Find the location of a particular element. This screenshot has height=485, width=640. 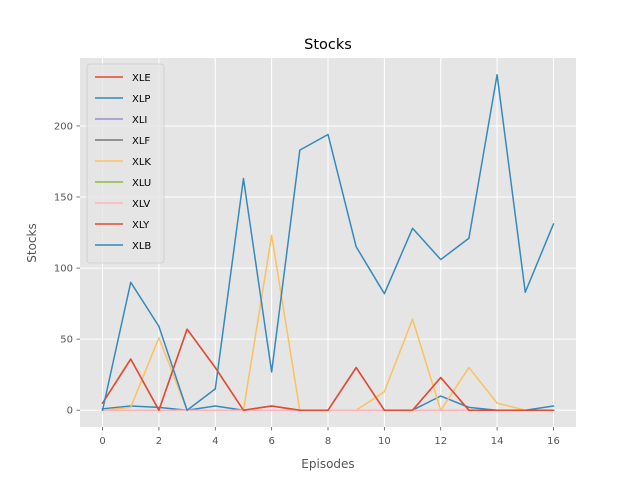

chart-title: Stocks is located at coordinates (328, 45).